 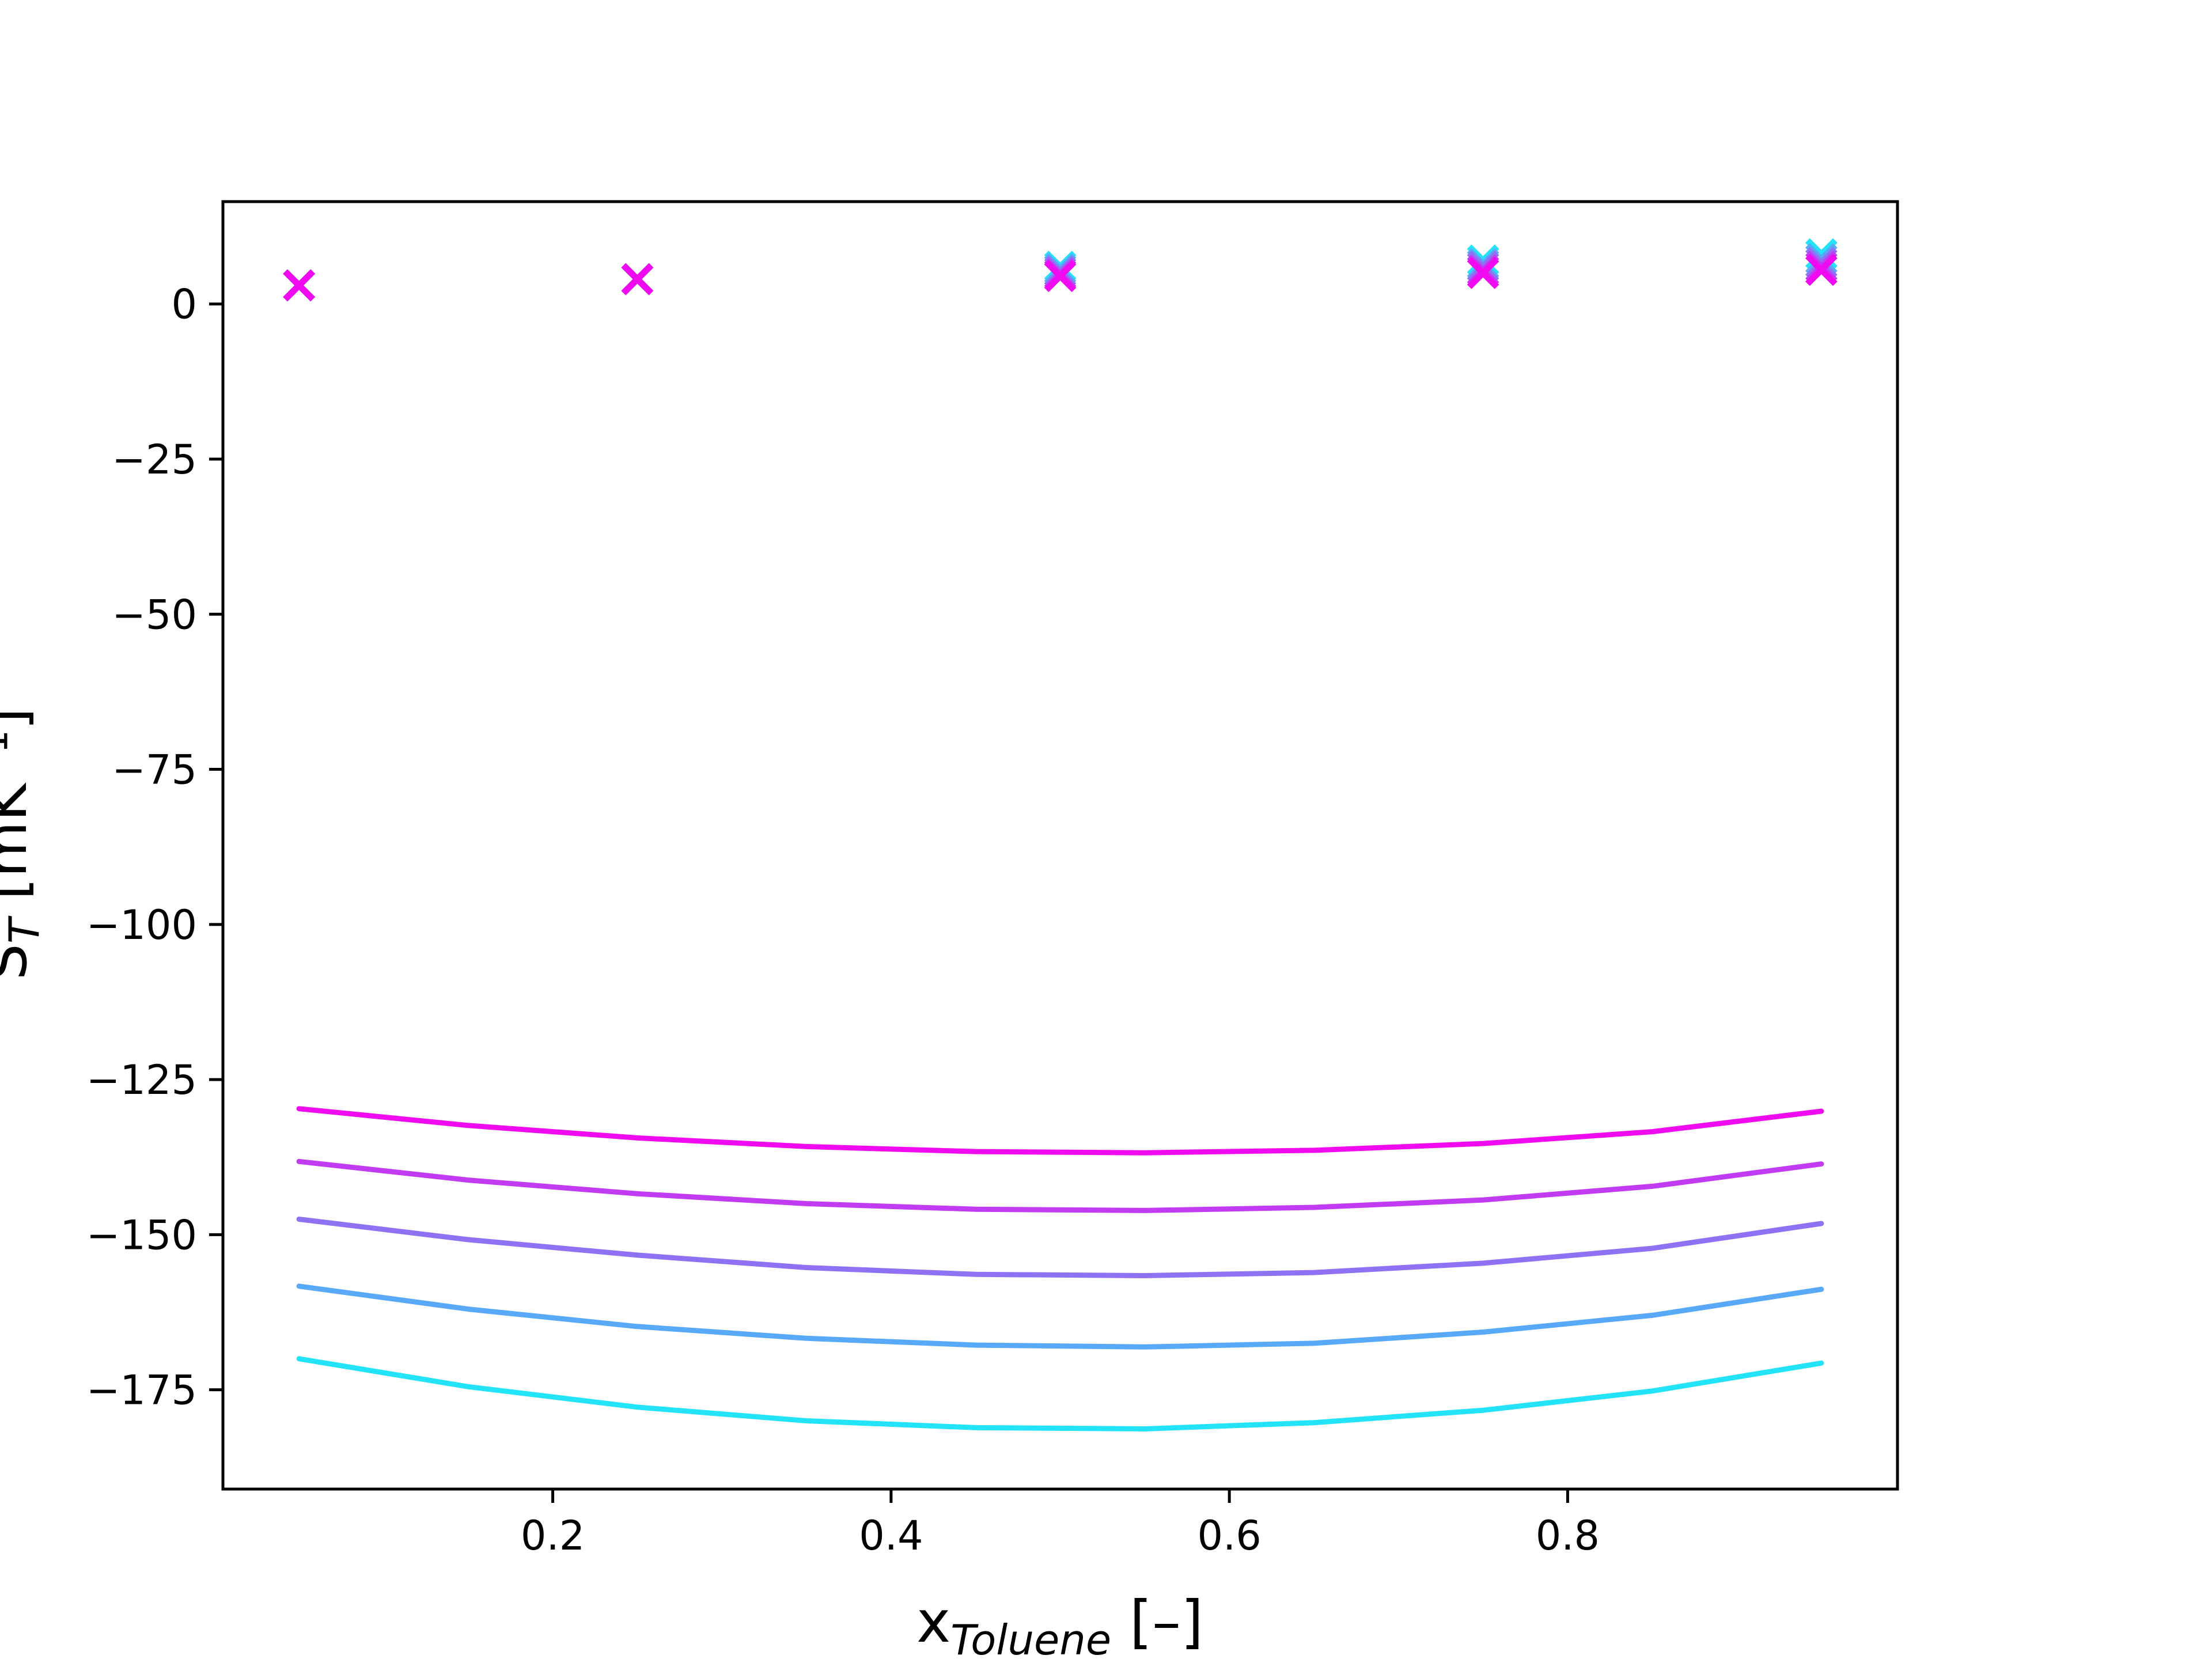 I want to click on fitted-curves, so click(x=1060, y=1268).